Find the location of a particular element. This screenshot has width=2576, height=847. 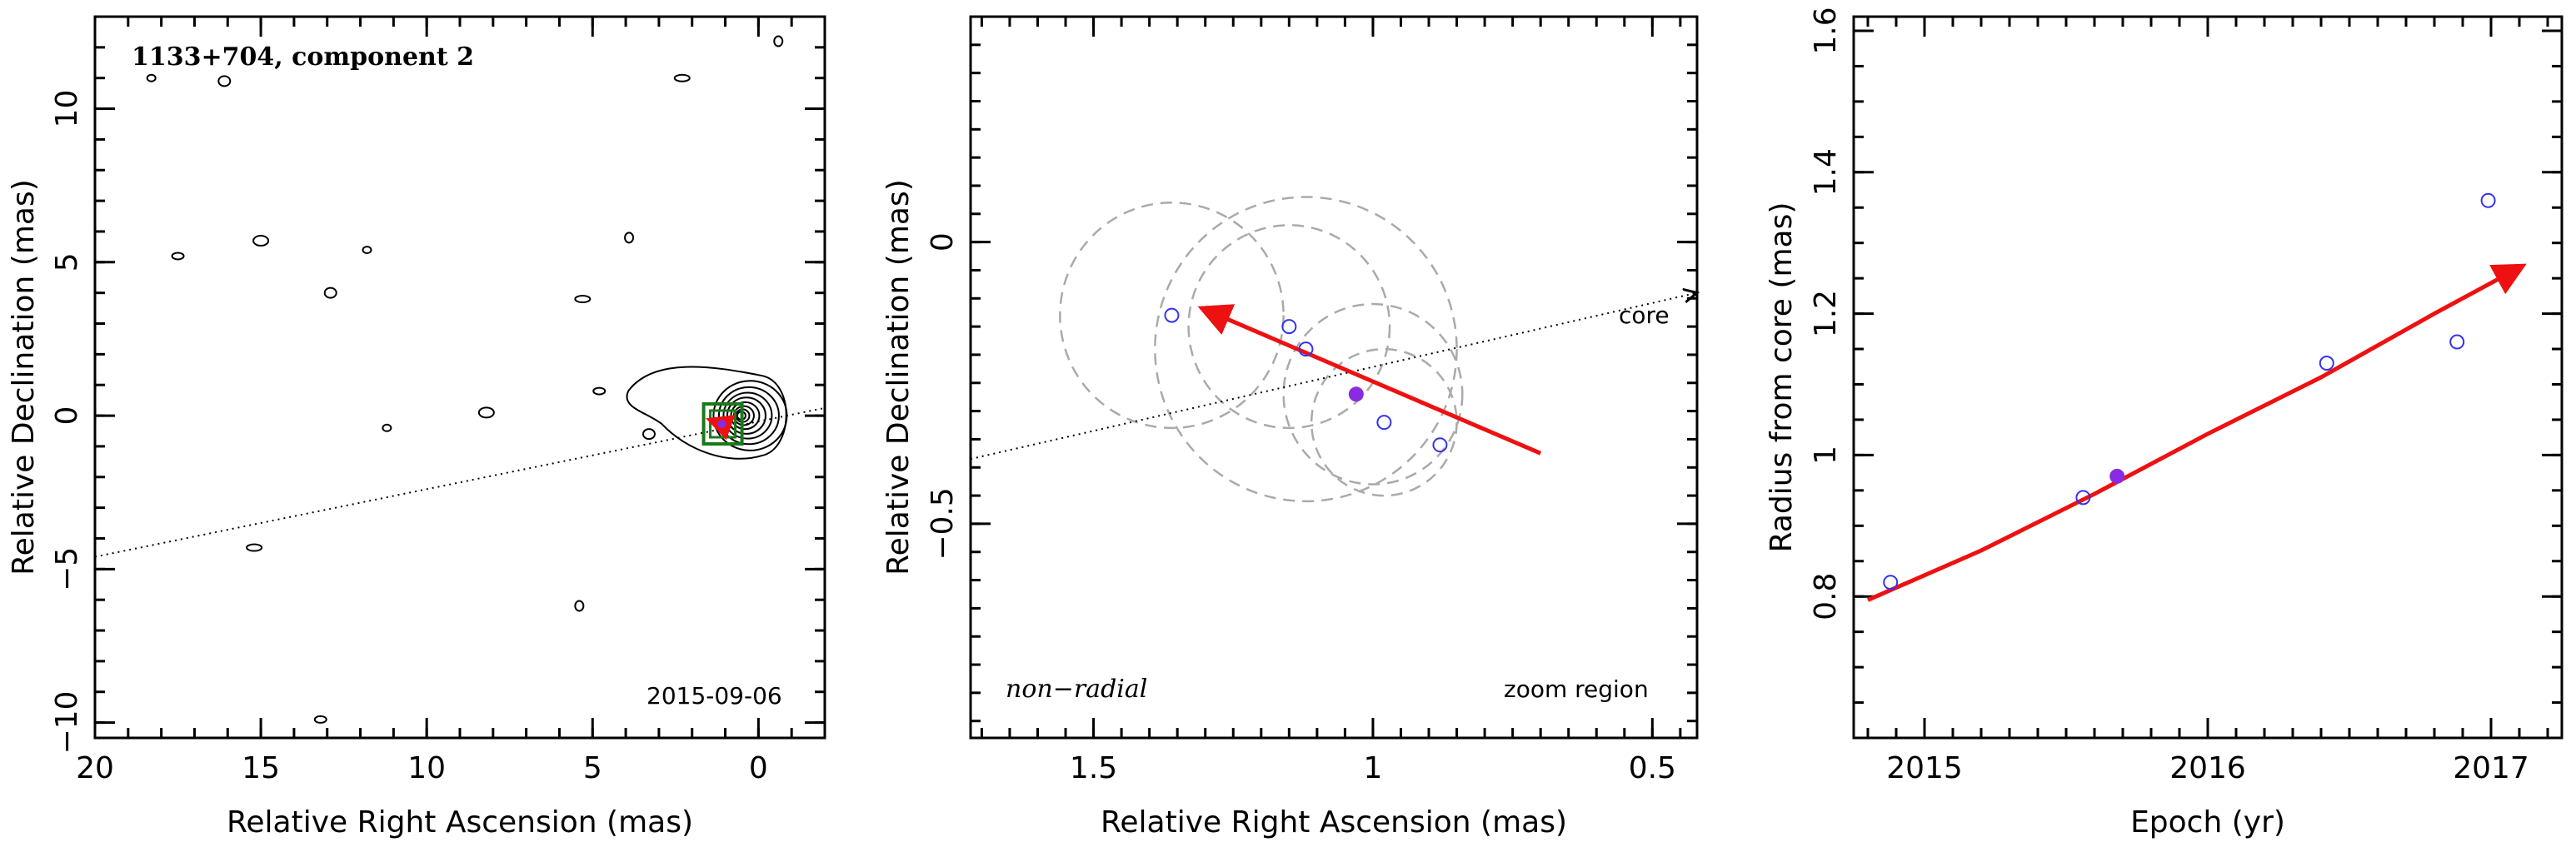

x-tick-label: 5 is located at coordinates (592, 768).